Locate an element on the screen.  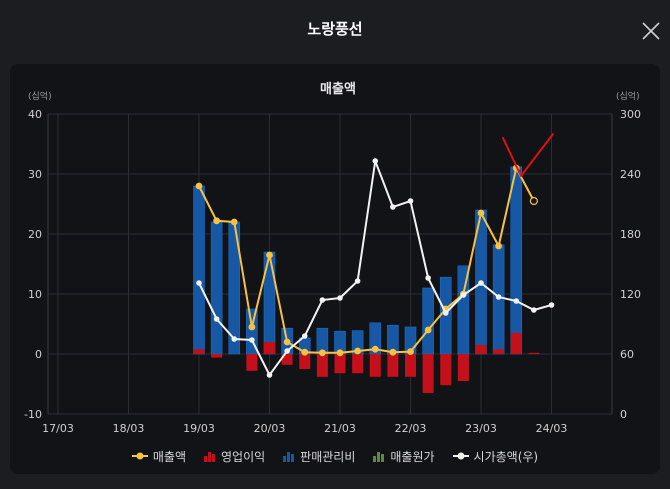
right-tick-label: 60 is located at coordinates (627, 354).